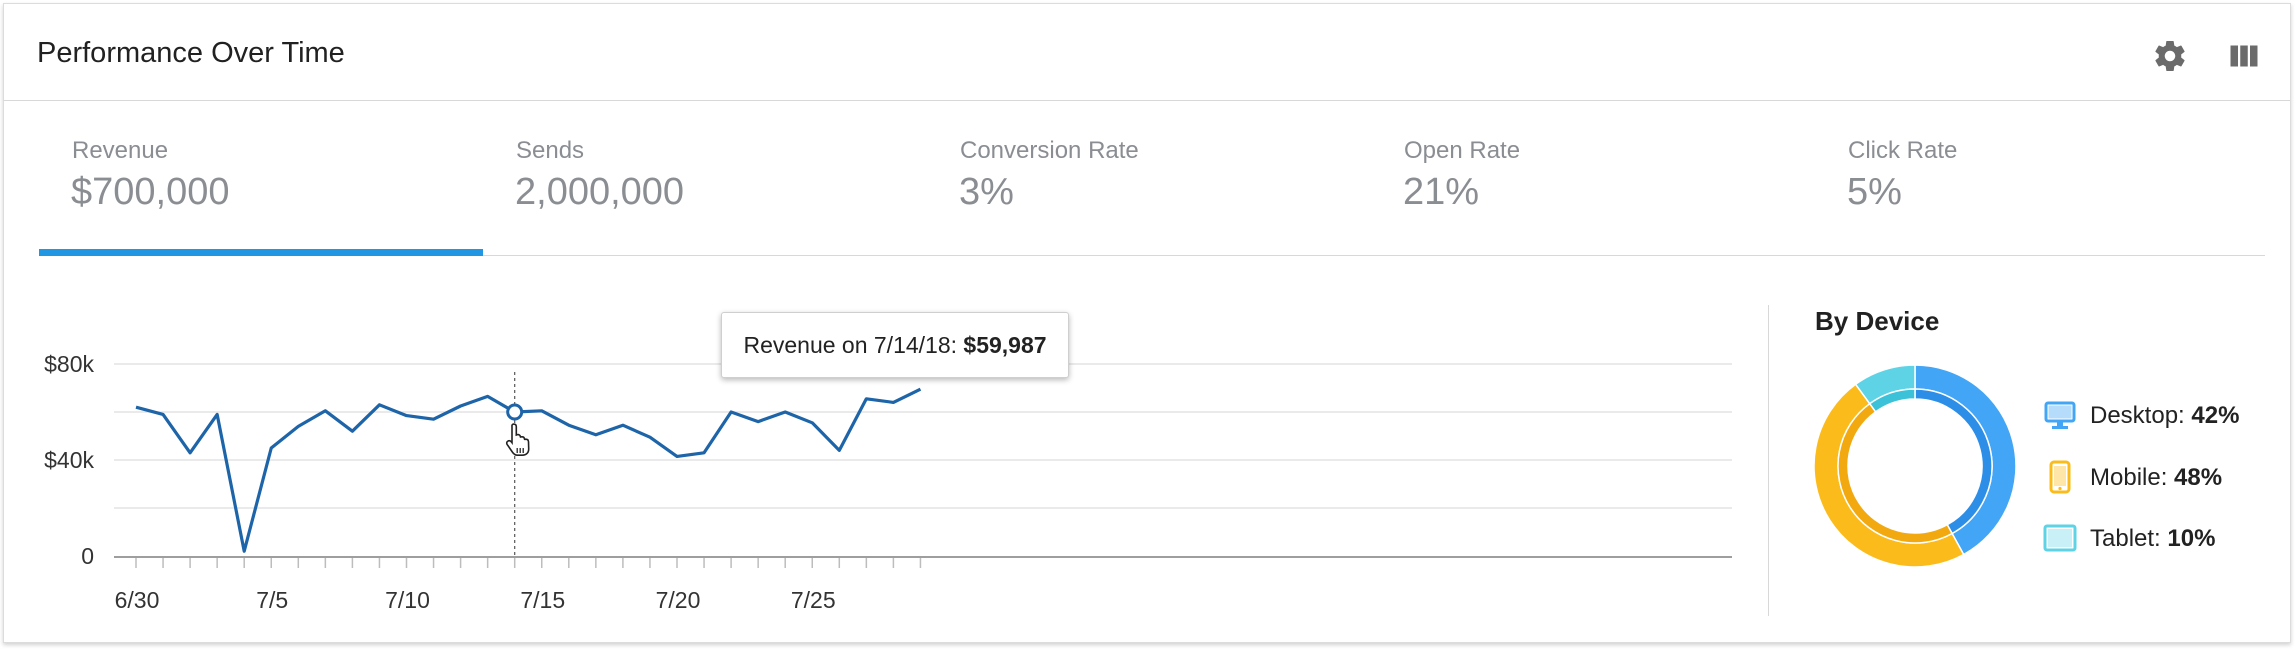 Image resolution: width=2296 pixels, height=652 pixels. Describe the element at coordinates (1462, 150) in the screenshot. I see `tab-label: Open Rate` at that location.